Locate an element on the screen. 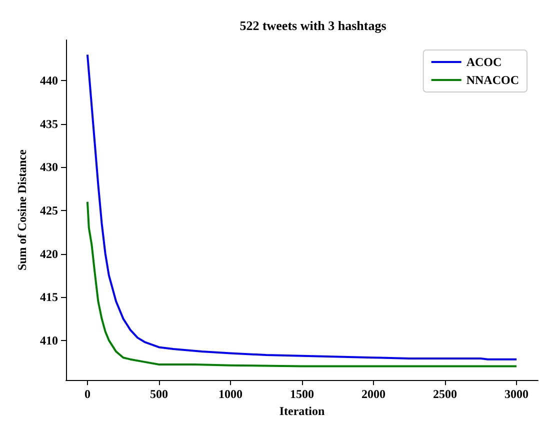 The height and width of the screenshot is (430, 539). y-tick-label: 425 is located at coordinates (49, 210).